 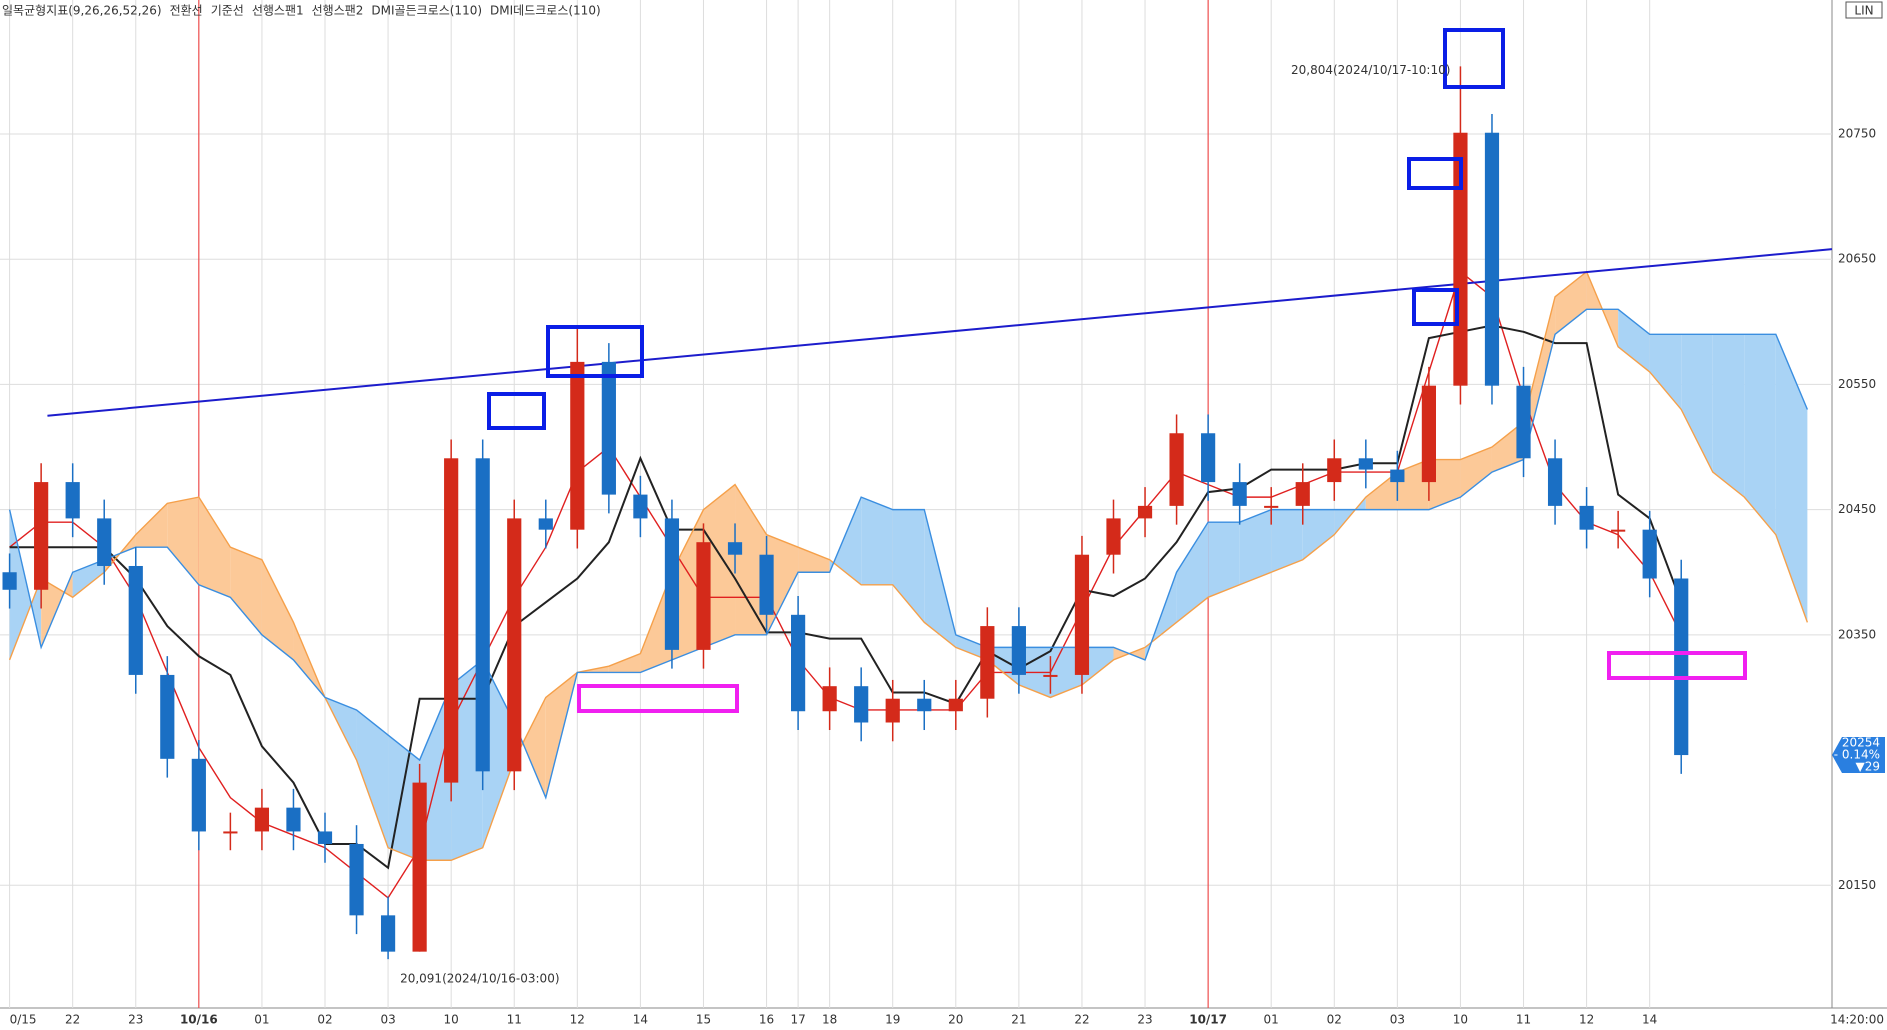 What do you see at coordinates (199, 1020) in the screenshot?
I see `x-tick-label: 10/16` at bounding box center [199, 1020].